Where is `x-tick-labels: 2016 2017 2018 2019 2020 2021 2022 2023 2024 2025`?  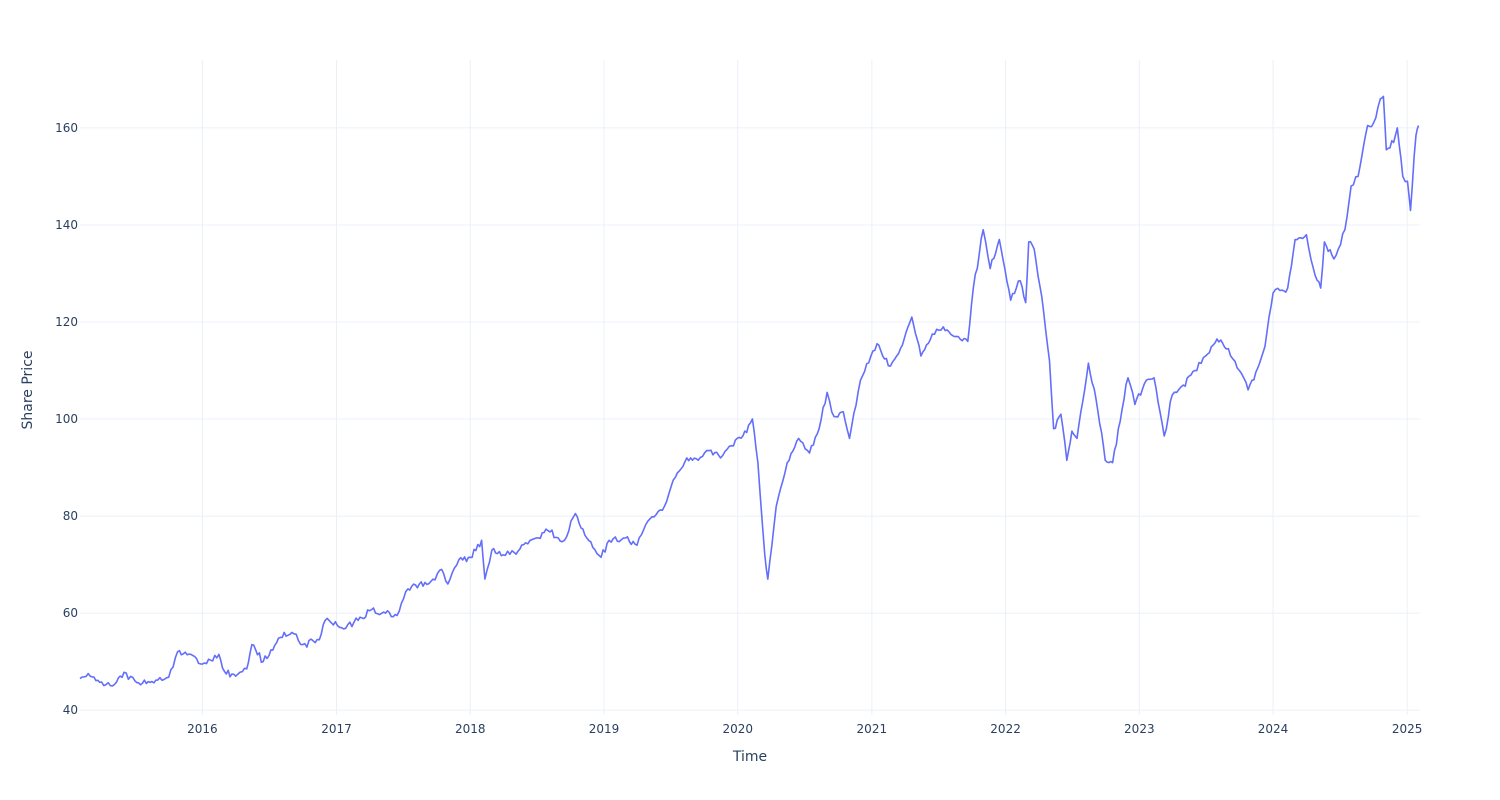
x-tick-labels: 2016 2017 2018 2019 2020 2021 2022 2023 2024 2025 is located at coordinates (804, 729).